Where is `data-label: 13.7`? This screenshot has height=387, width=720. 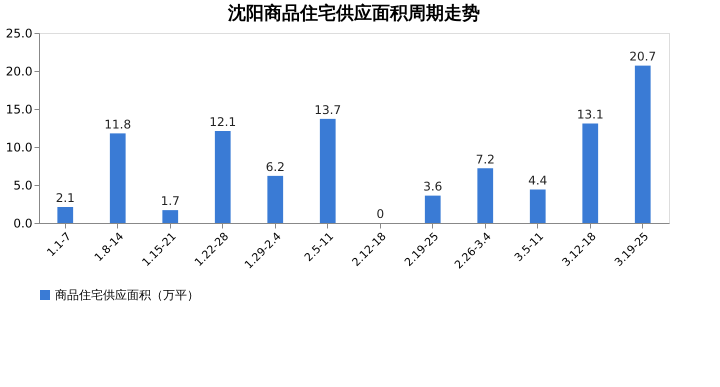 data-label: 13.7 is located at coordinates (328, 109).